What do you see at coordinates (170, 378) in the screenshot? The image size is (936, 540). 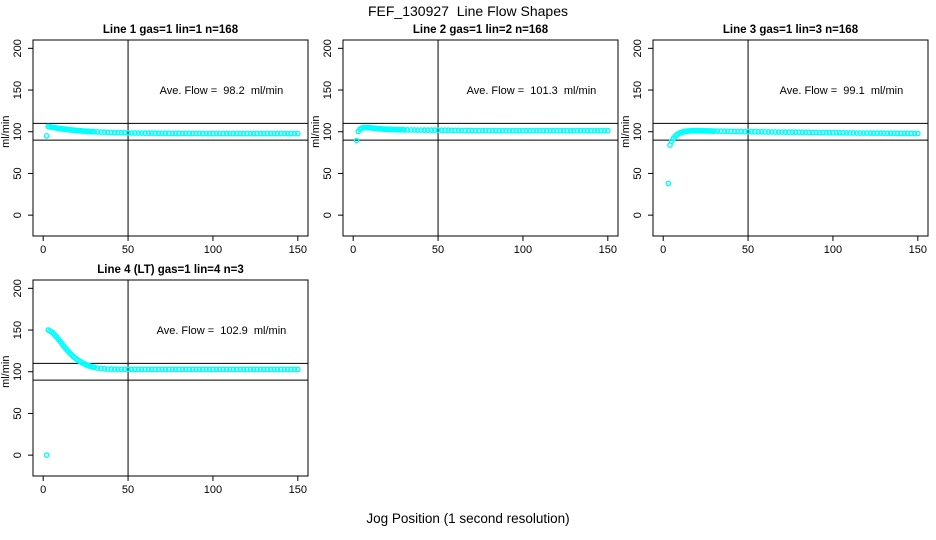 I see `reference-lines` at bounding box center [170, 378].